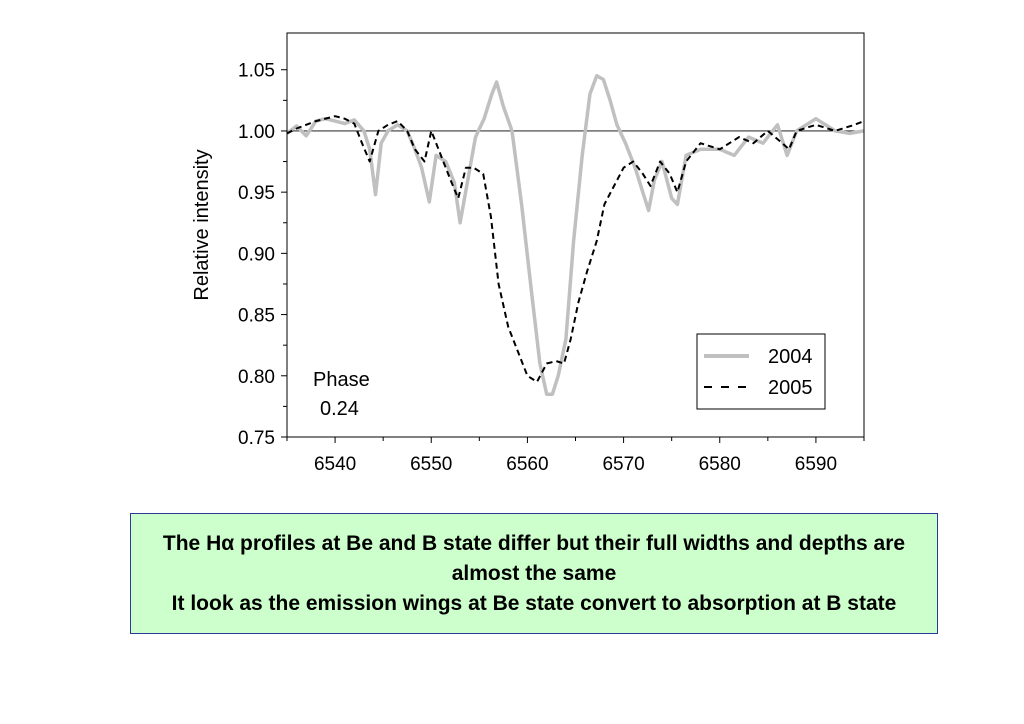 This screenshot has width=1024, height=724. I want to click on y-tick-label: 1.05, so click(256, 71).